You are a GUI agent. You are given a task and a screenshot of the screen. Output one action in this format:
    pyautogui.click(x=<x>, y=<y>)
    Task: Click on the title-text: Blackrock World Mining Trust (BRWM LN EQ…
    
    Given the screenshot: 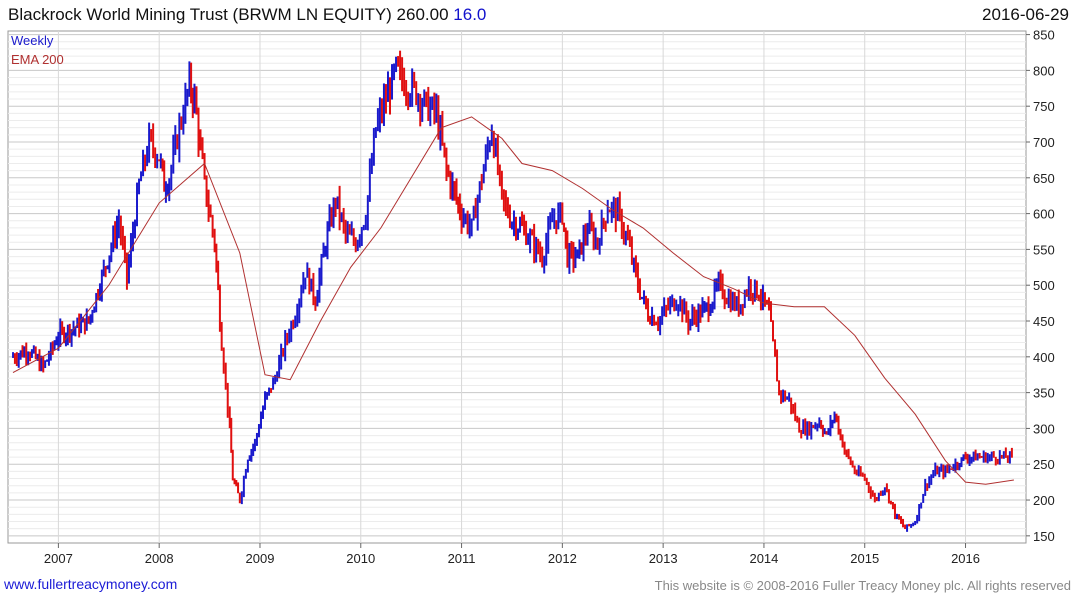 What is the action you would take?
    pyautogui.click(x=228, y=14)
    